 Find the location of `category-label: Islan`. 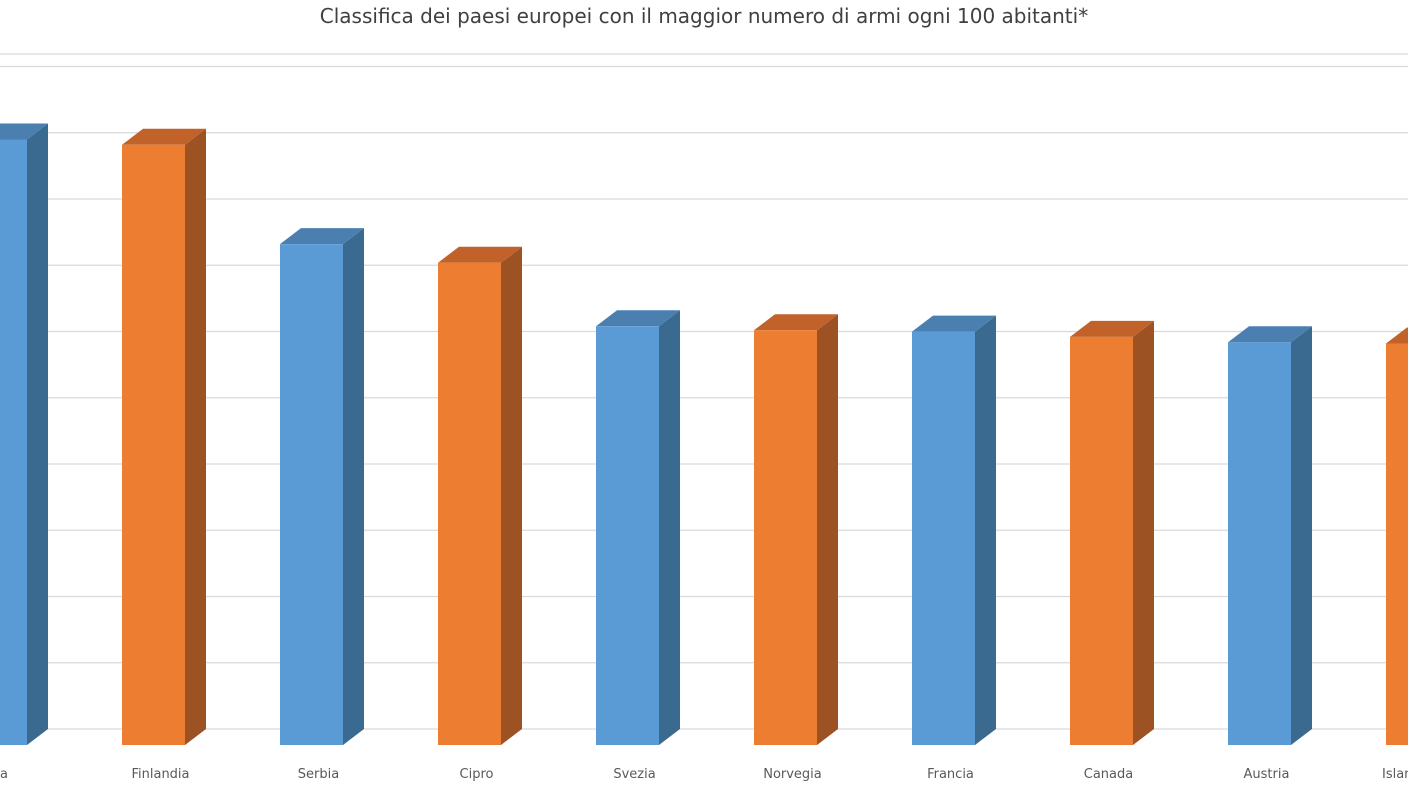

category-label: Islan is located at coordinates (1395, 774).